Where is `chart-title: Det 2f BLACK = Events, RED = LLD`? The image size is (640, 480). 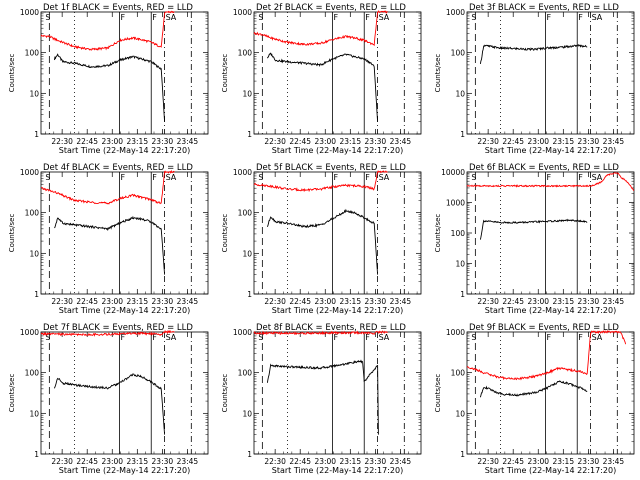
chart-title: Det 2f BLACK = Events, RED = LLD is located at coordinates (331, 8).